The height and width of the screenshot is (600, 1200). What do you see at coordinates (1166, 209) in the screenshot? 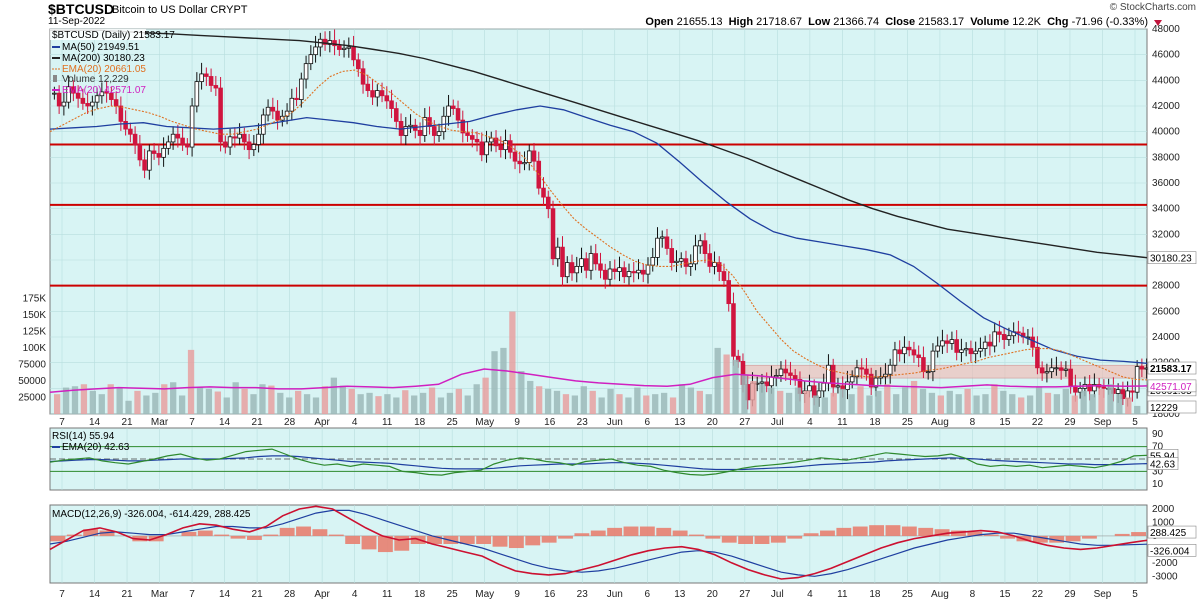
I see `y-tick-label: 34000` at bounding box center [1166, 209].